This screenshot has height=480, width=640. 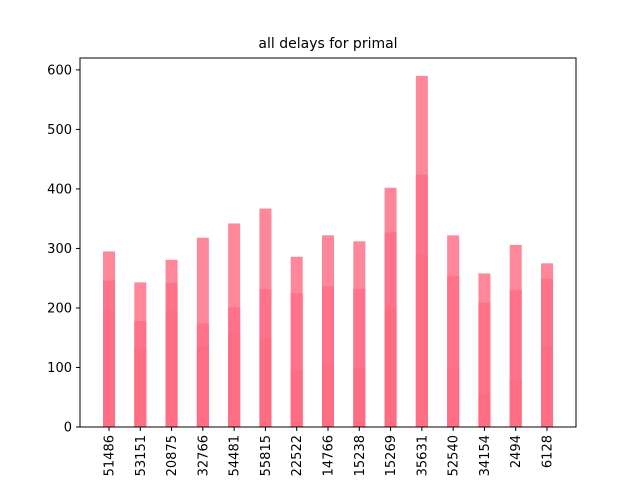 What do you see at coordinates (516, 451) in the screenshot?
I see `x-tick-label-2494: 2494` at bounding box center [516, 451].